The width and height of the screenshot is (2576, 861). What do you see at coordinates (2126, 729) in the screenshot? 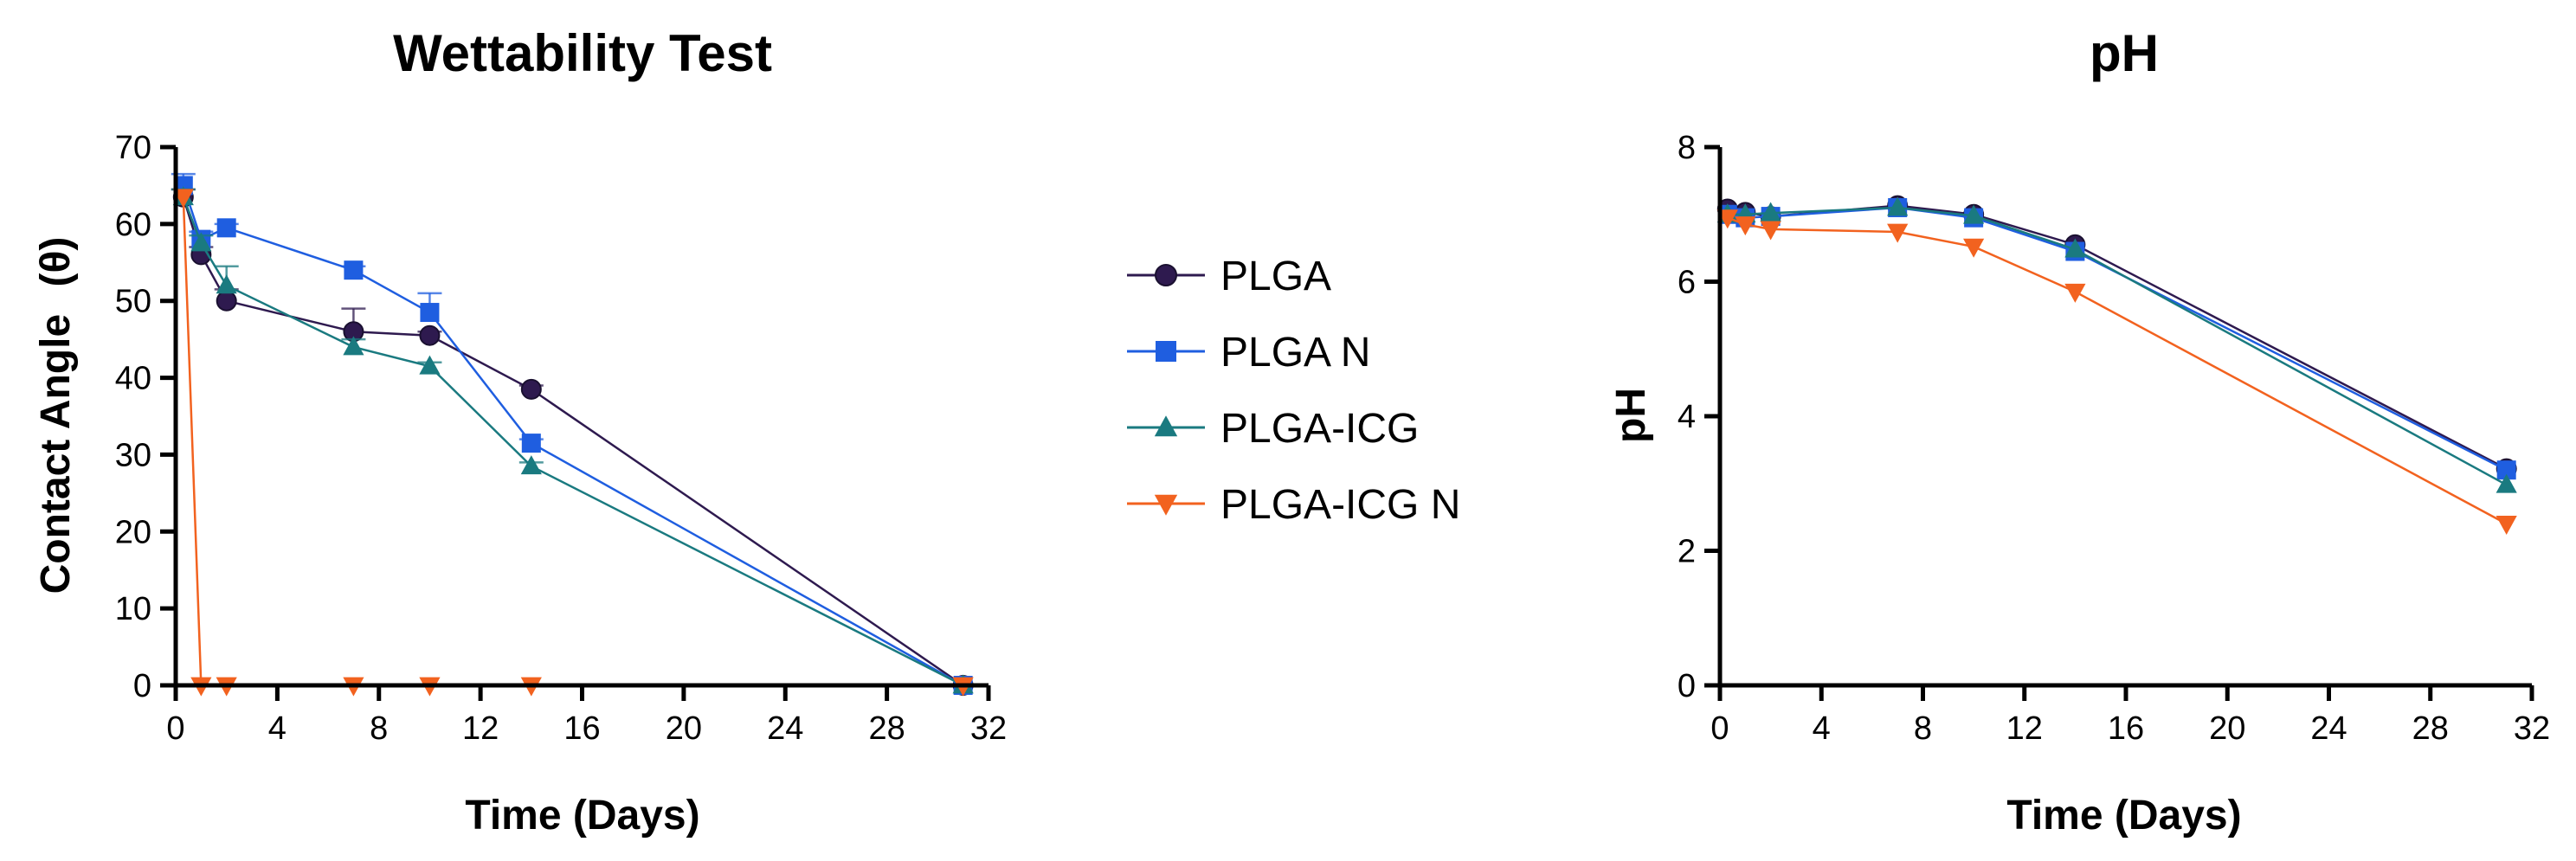
I see `ph-x-tick-label: 16` at bounding box center [2126, 729].